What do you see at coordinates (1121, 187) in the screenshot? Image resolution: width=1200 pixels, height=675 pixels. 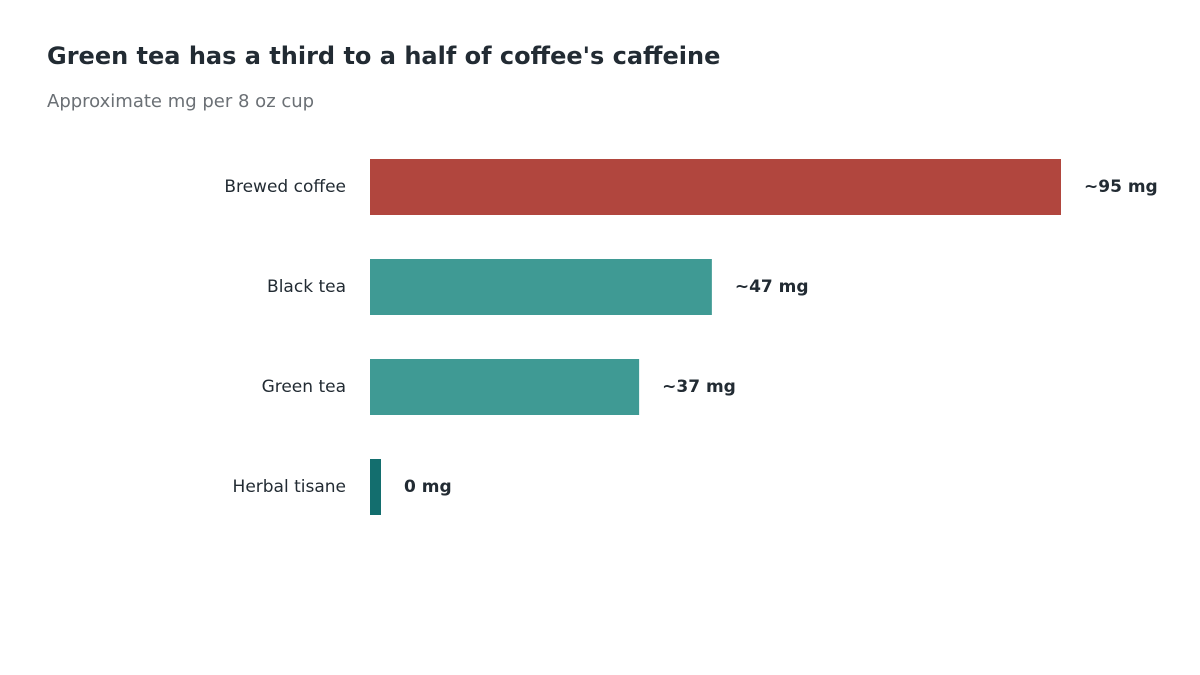 I see `value-label: ~95 mg` at bounding box center [1121, 187].